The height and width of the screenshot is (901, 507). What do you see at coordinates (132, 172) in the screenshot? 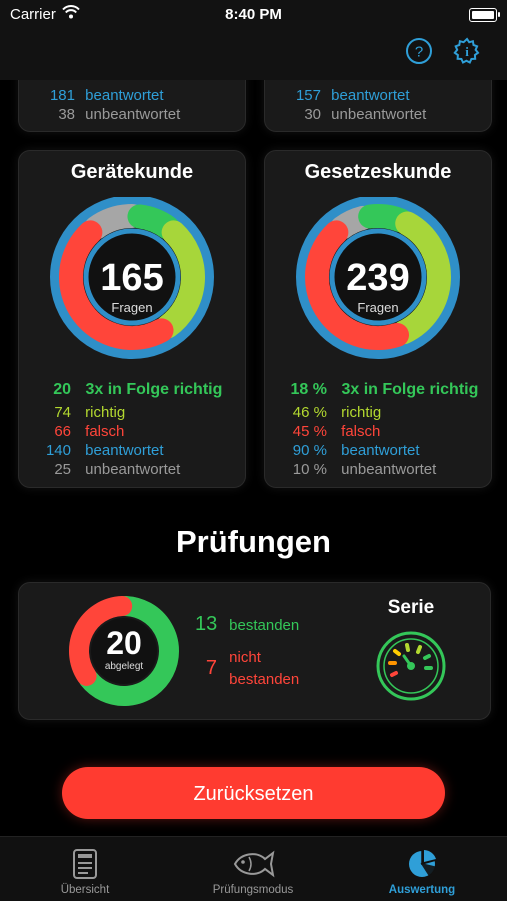
I see `card-title: Gerätekunde` at bounding box center [132, 172].